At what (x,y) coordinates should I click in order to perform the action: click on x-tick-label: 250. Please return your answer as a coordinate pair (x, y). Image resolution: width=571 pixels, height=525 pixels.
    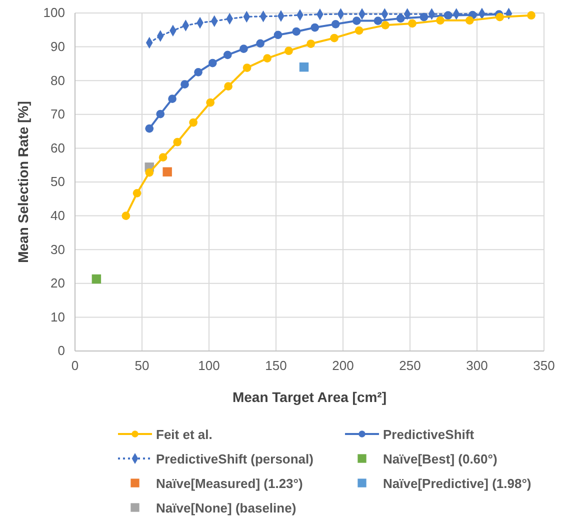
    Looking at the image, I should click on (410, 366).